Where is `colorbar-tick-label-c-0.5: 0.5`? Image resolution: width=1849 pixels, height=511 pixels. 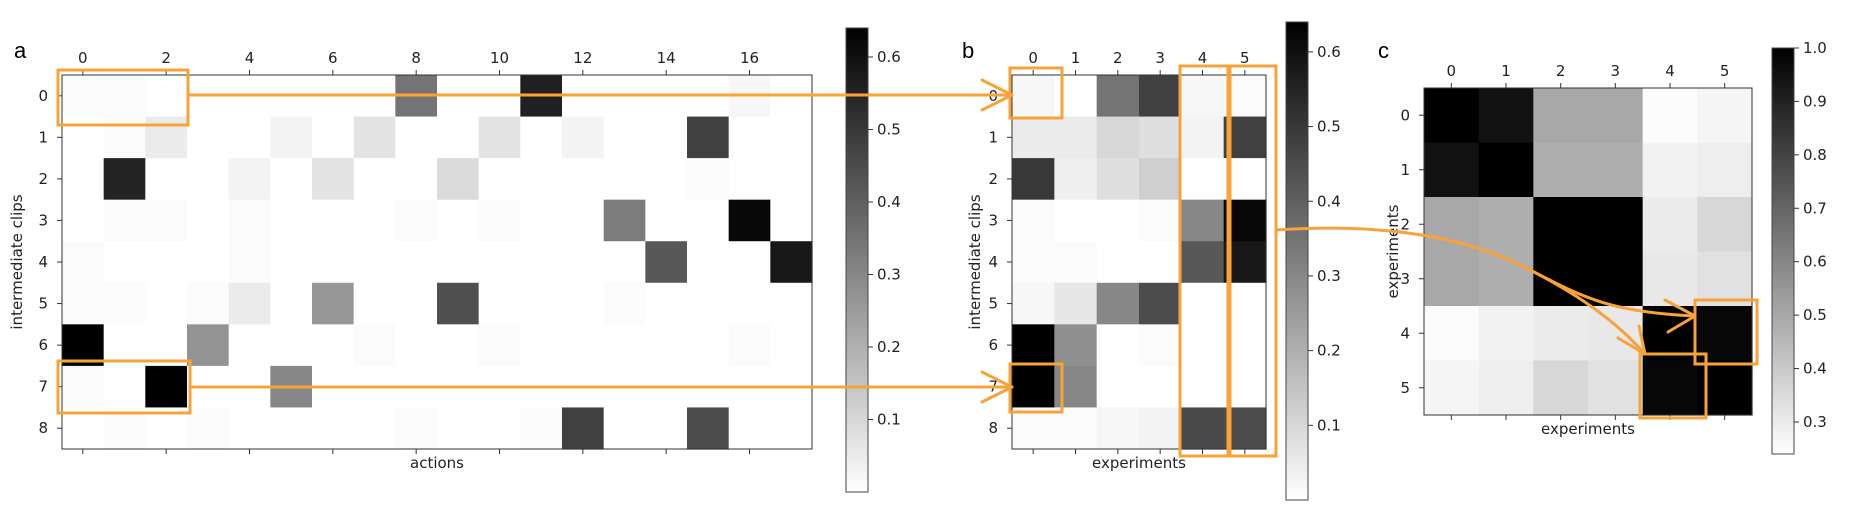
colorbar-tick-label-c-0.5: 0.5 is located at coordinates (1815, 315).